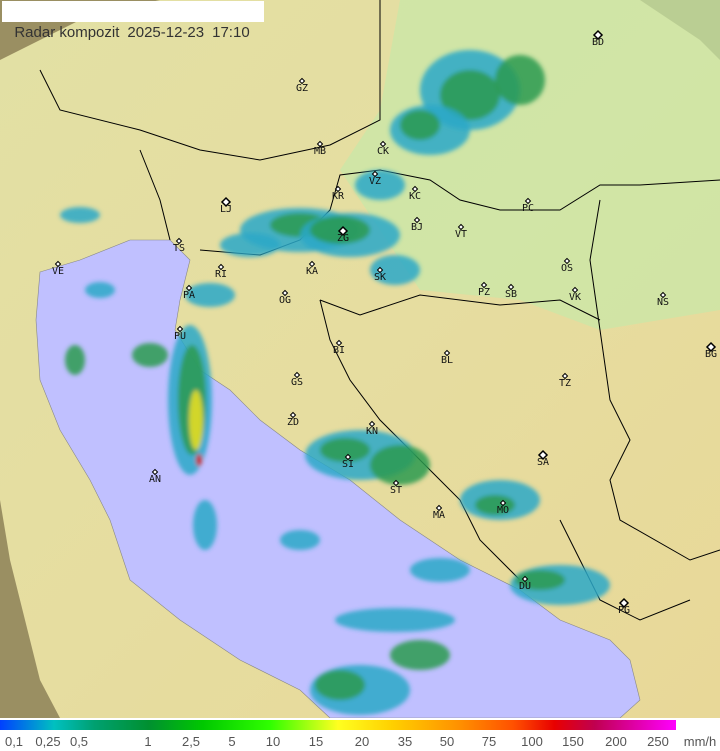 The height and width of the screenshot is (751, 720). I want to click on city-vk: VK, so click(575, 295).